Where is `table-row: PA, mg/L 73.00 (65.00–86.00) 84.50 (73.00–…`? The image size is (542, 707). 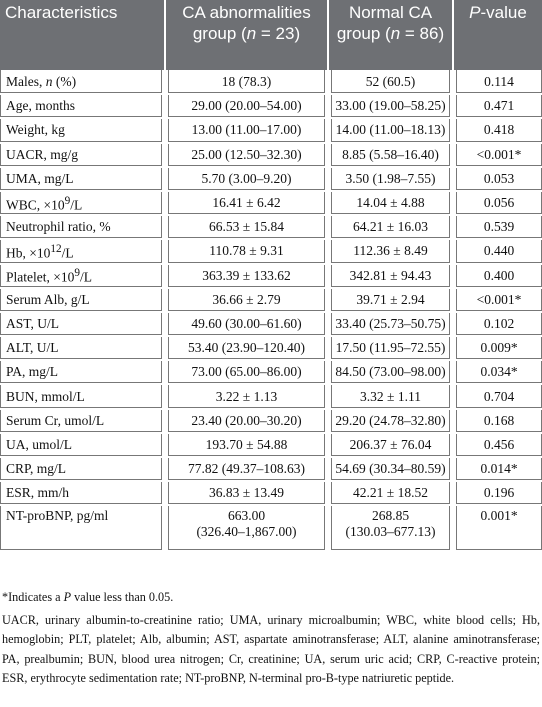 table-row: PA, mg/L 73.00 (65.00–86.00) 84.50 (73.00–… is located at coordinates (271, 373).